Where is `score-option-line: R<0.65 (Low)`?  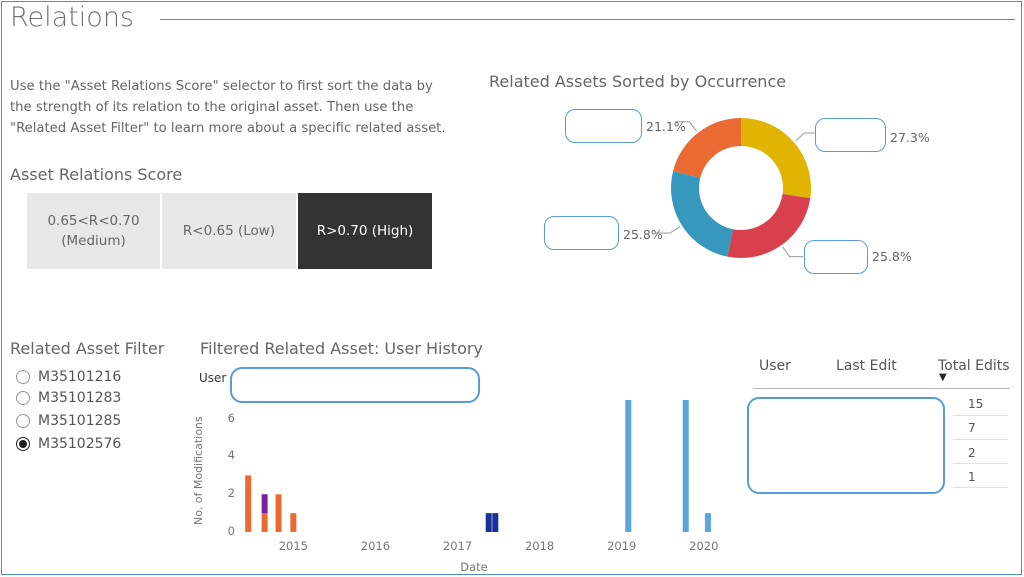
score-option-line: R<0.65 (Low) is located at coordinates (229, 231).